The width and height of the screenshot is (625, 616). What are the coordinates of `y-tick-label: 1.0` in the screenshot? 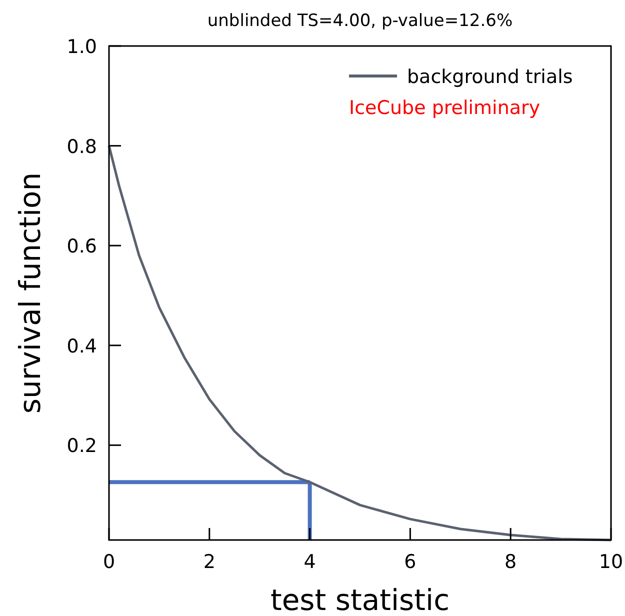 It's located at (81, 47).